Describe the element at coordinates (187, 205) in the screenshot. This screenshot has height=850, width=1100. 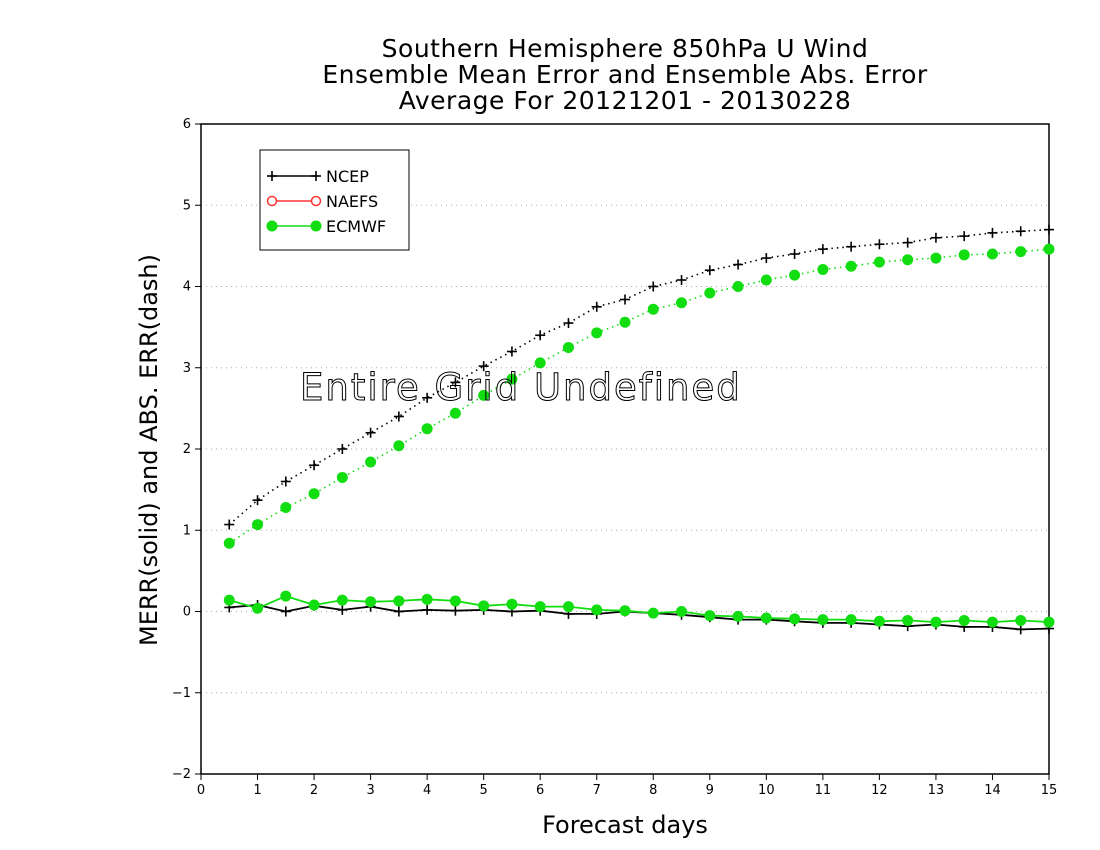
I see `y-tick-label: 5` at that location.